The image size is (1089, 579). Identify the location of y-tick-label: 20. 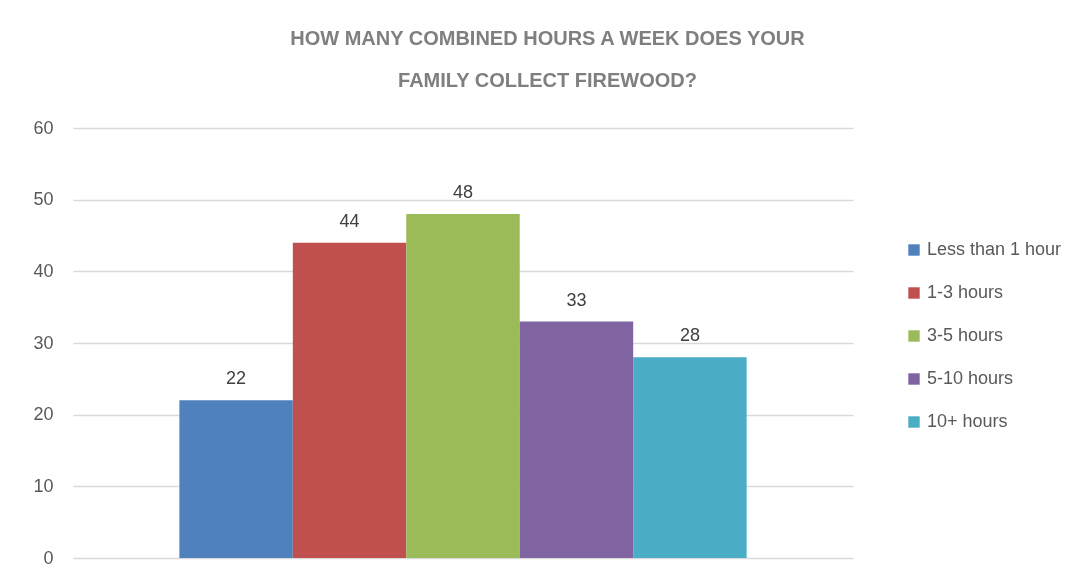
(43, 414).